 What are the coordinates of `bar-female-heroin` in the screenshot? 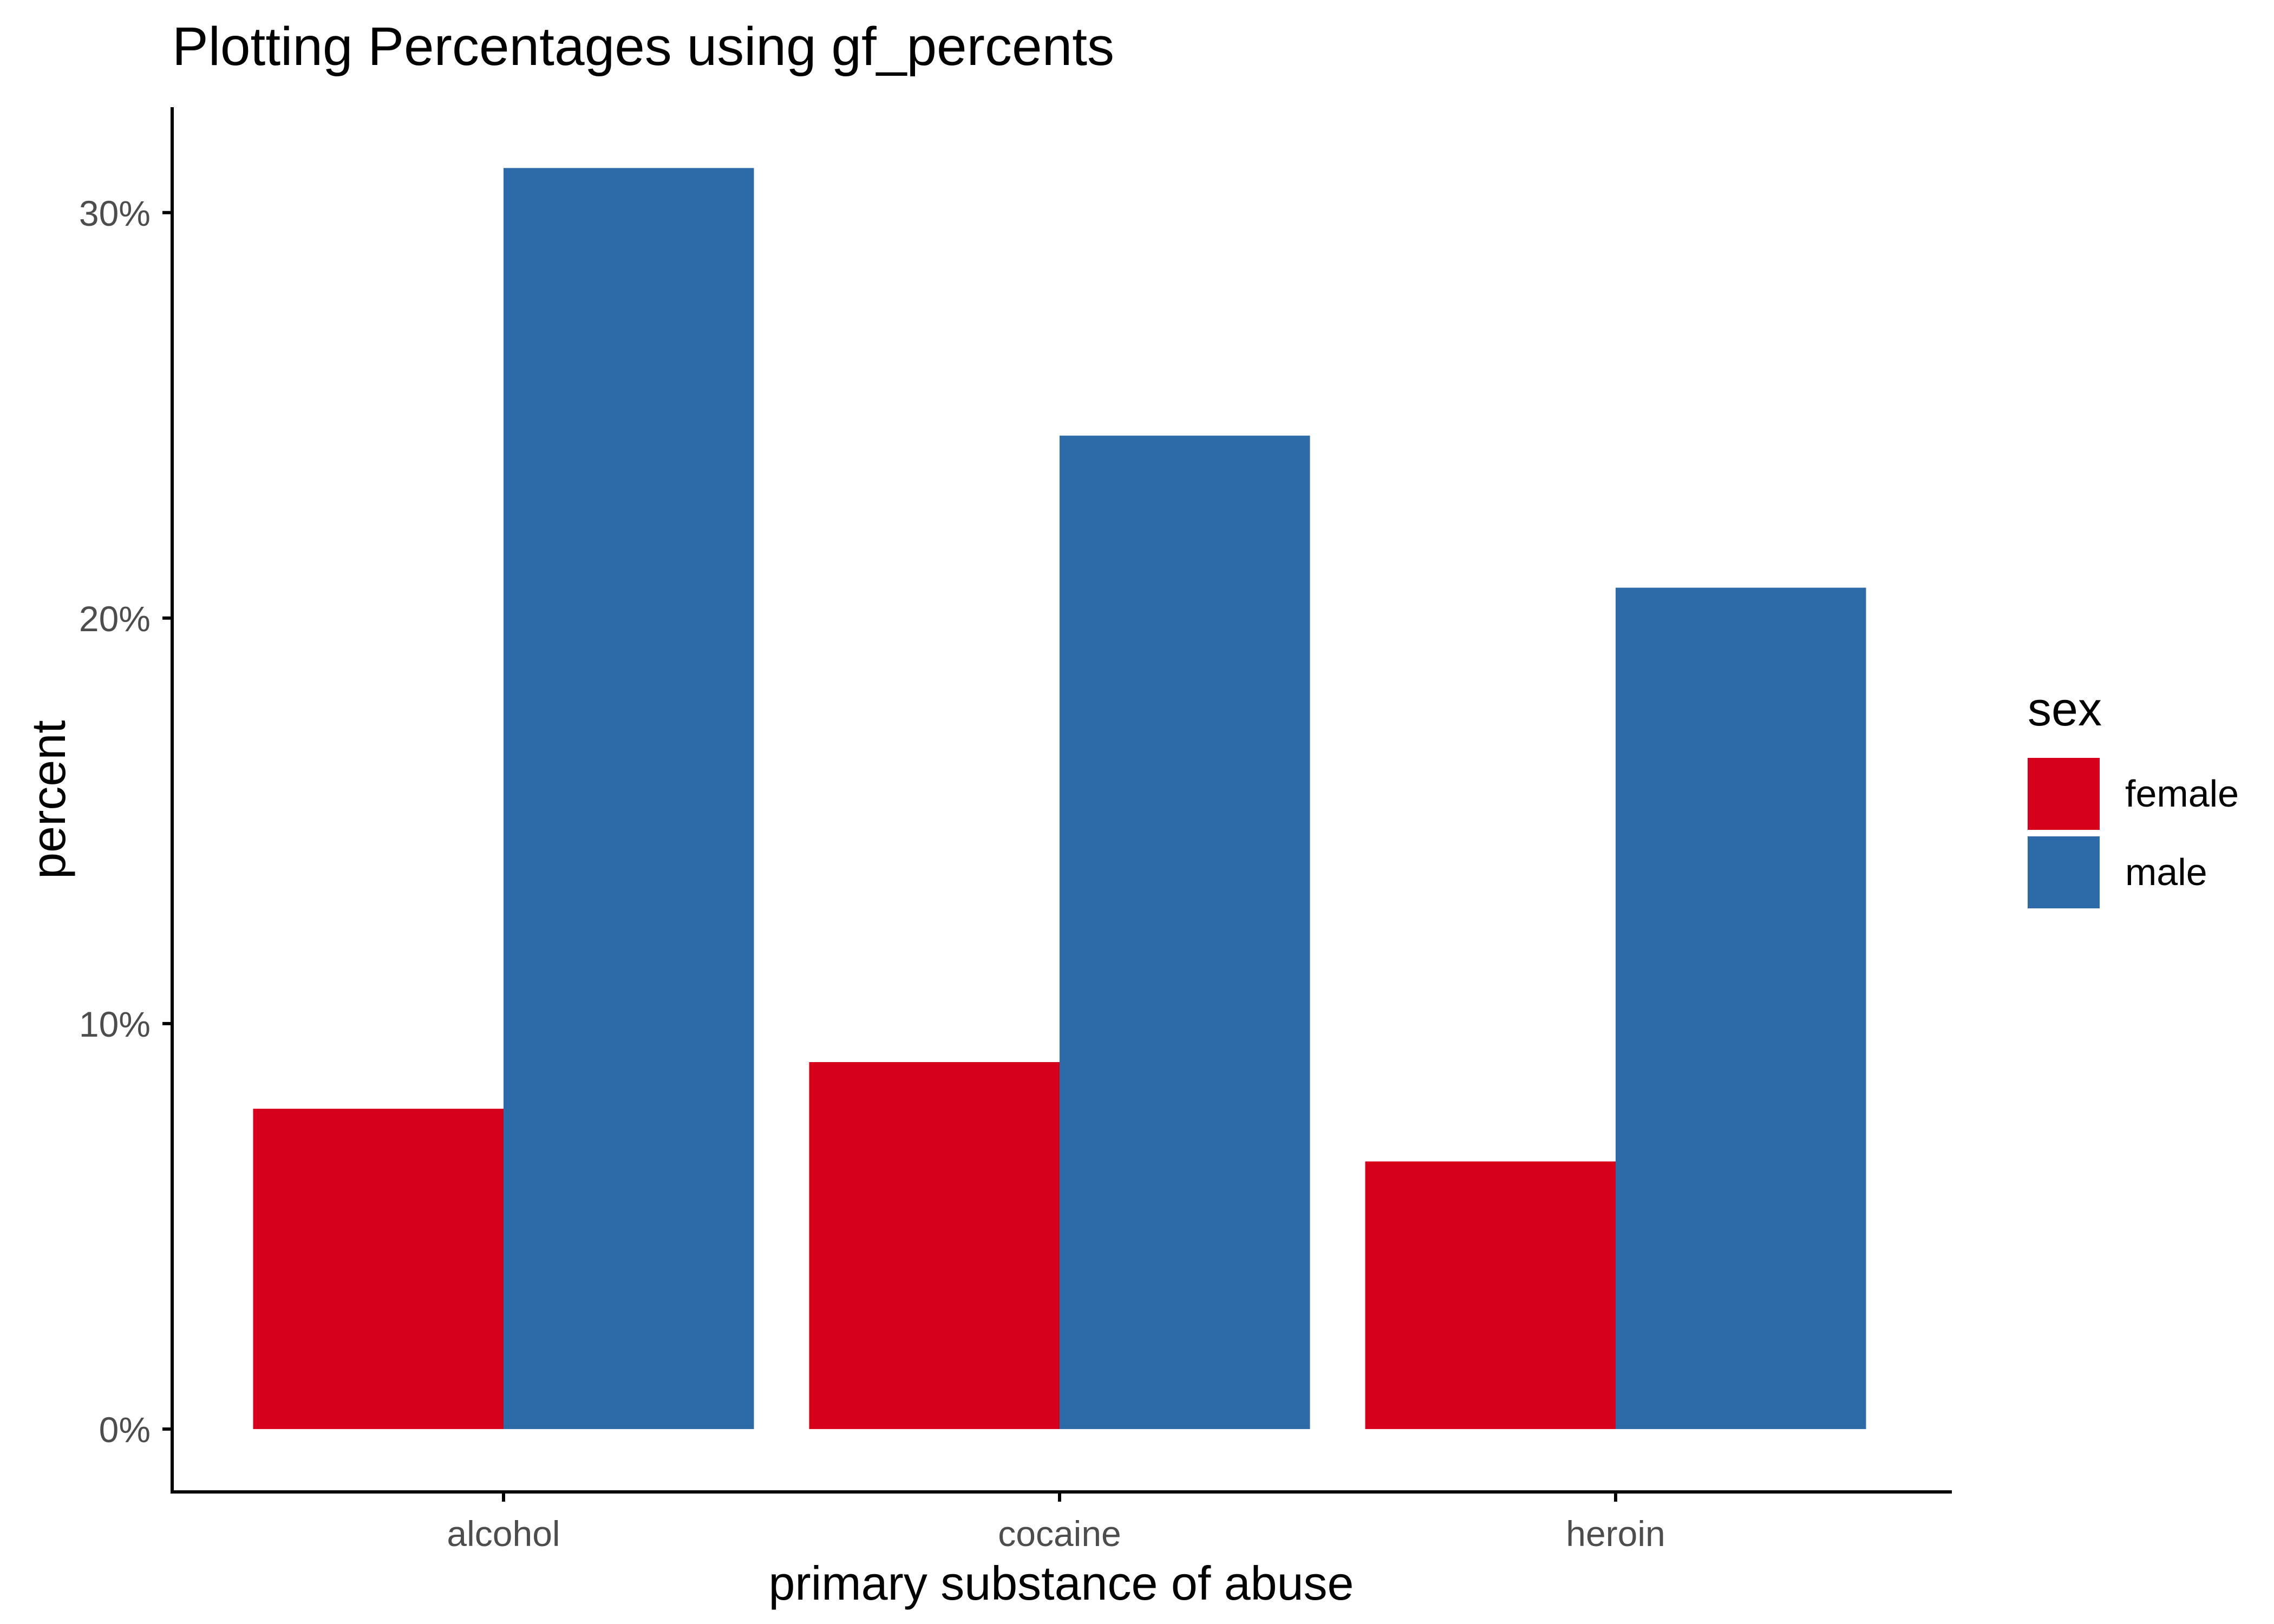 It's located at (1490, 1295).